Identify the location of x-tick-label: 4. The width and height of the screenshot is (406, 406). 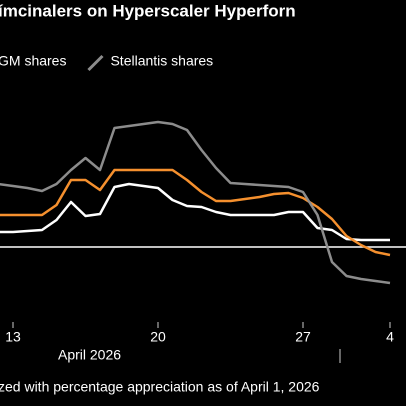
(390, 337).